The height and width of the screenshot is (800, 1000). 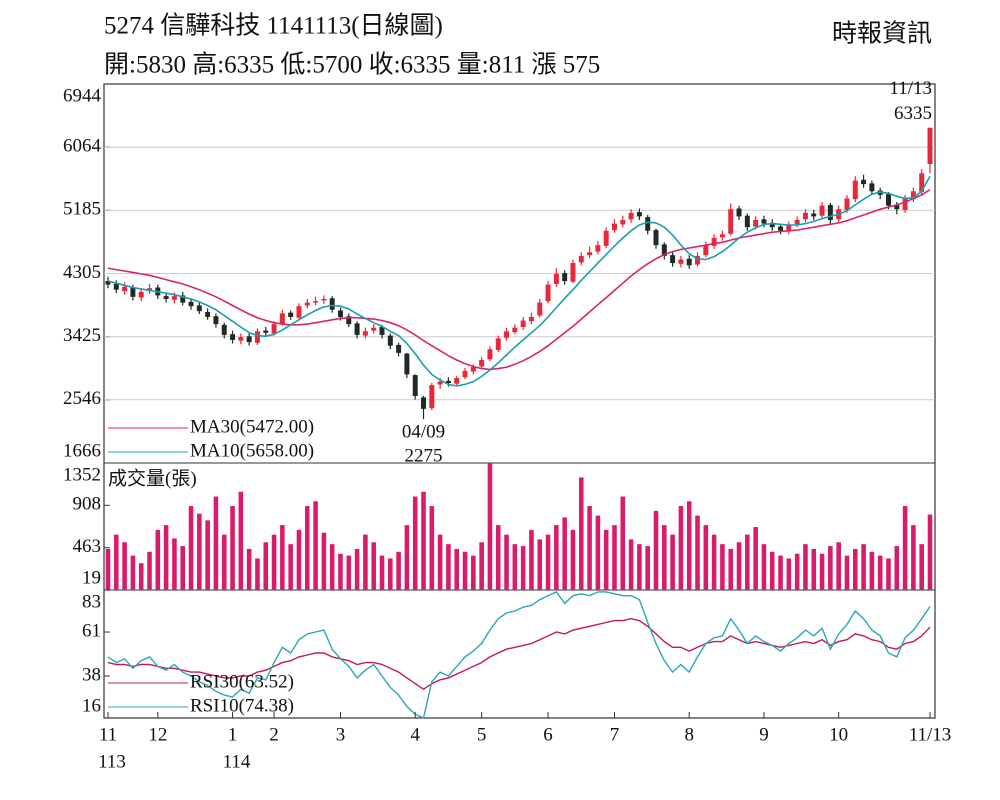 I want to click on x-tick-label: 11, so click(x=108, y=734).